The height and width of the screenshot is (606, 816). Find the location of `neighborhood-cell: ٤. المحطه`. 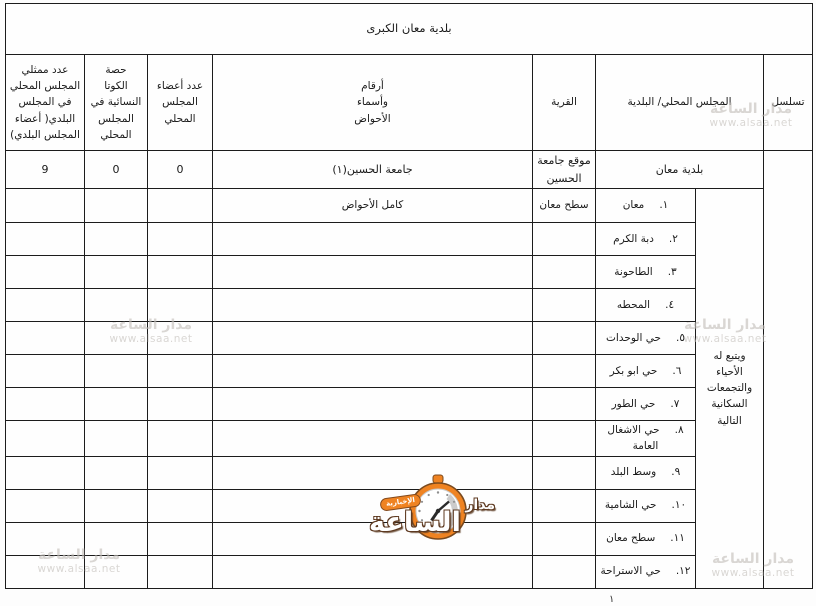

neighborhood-cell: ٤. المحطه is located at coordinates (645, 305).